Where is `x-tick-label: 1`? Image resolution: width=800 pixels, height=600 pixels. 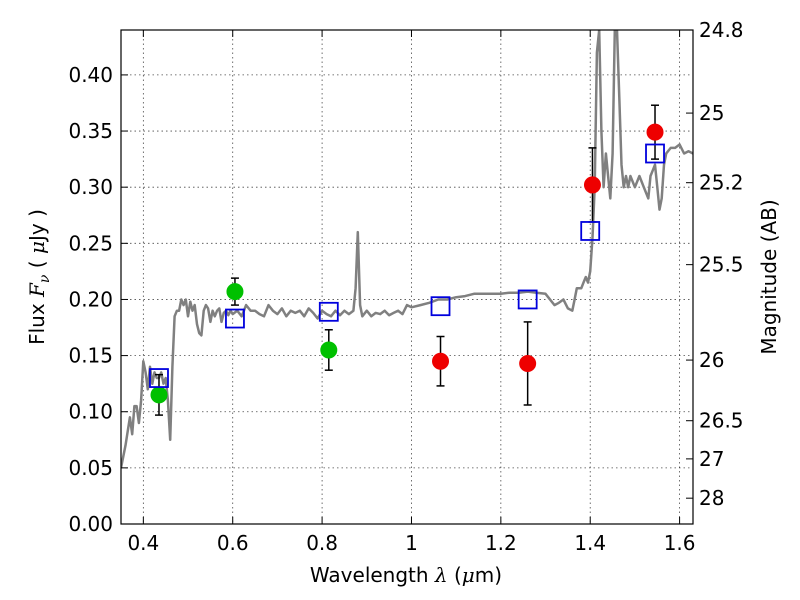
x-tick-label: 1 is located at coordinates (411, 543).